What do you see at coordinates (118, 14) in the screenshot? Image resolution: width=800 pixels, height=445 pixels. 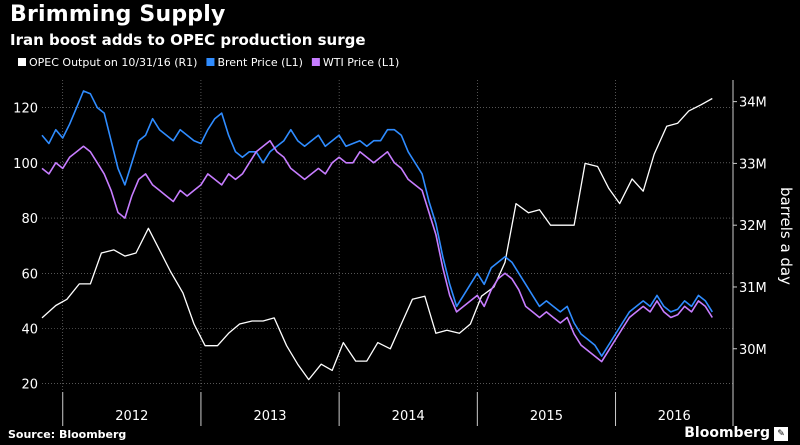 I see `chart-title: Brimming Supply` at bounding box center [118, 14].